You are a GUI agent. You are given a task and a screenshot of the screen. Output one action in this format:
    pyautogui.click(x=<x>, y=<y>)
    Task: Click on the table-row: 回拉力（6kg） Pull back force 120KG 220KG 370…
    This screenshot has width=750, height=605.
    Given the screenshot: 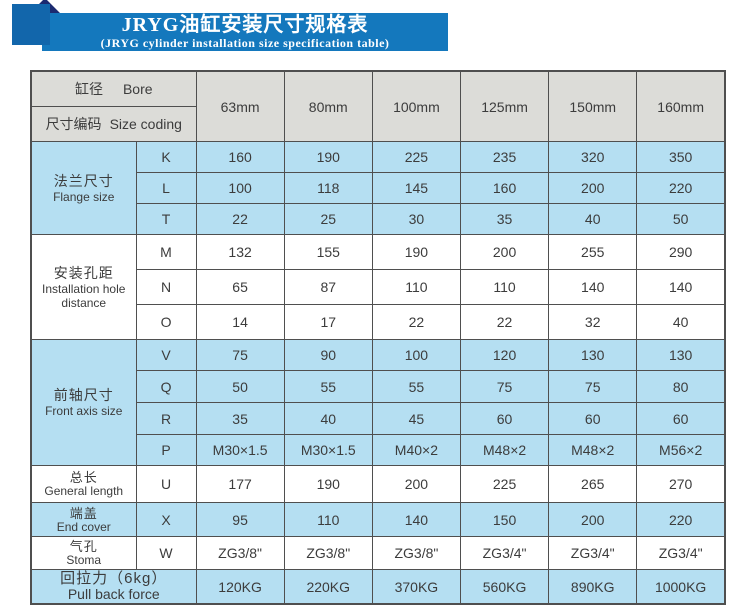 What is the action you would take?
    pyautogui.click(x=378, y=587)
    